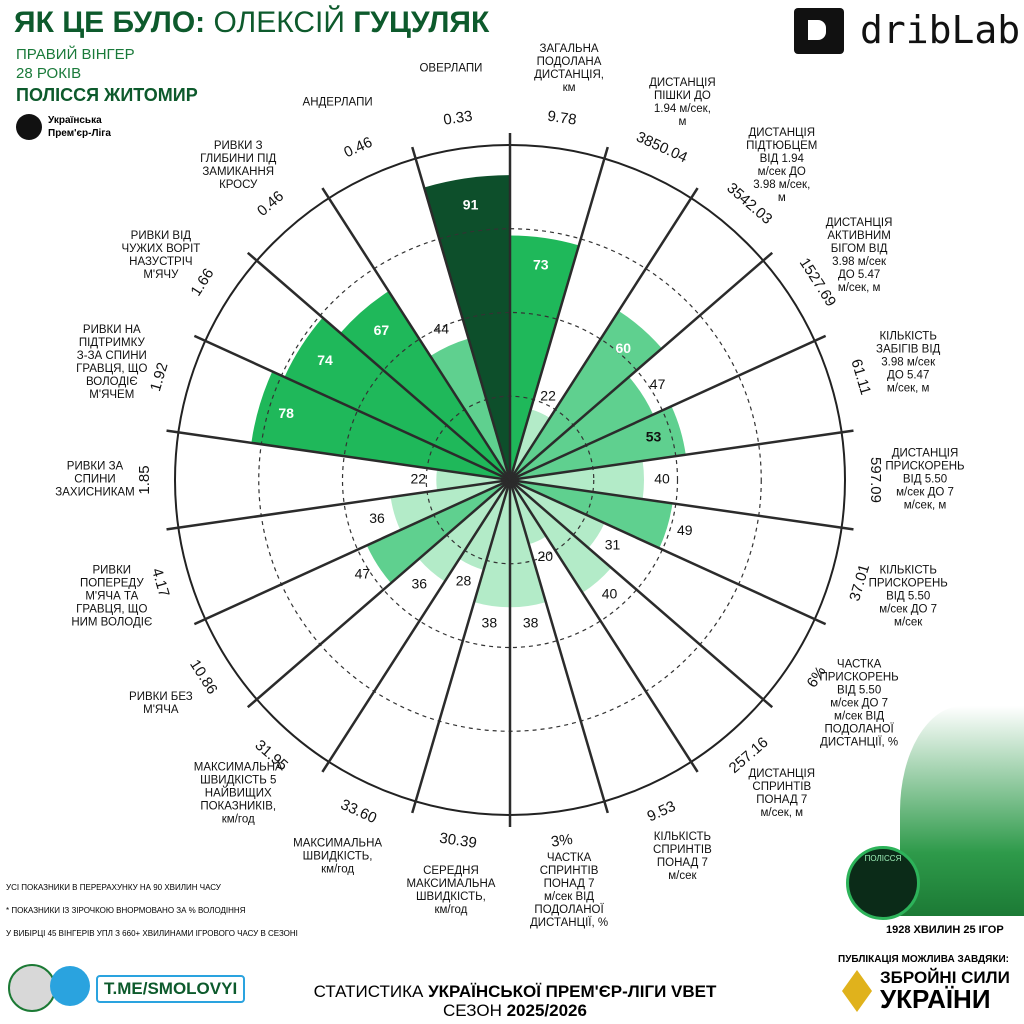  I want to click on value-label: 78, so click(286, 413).